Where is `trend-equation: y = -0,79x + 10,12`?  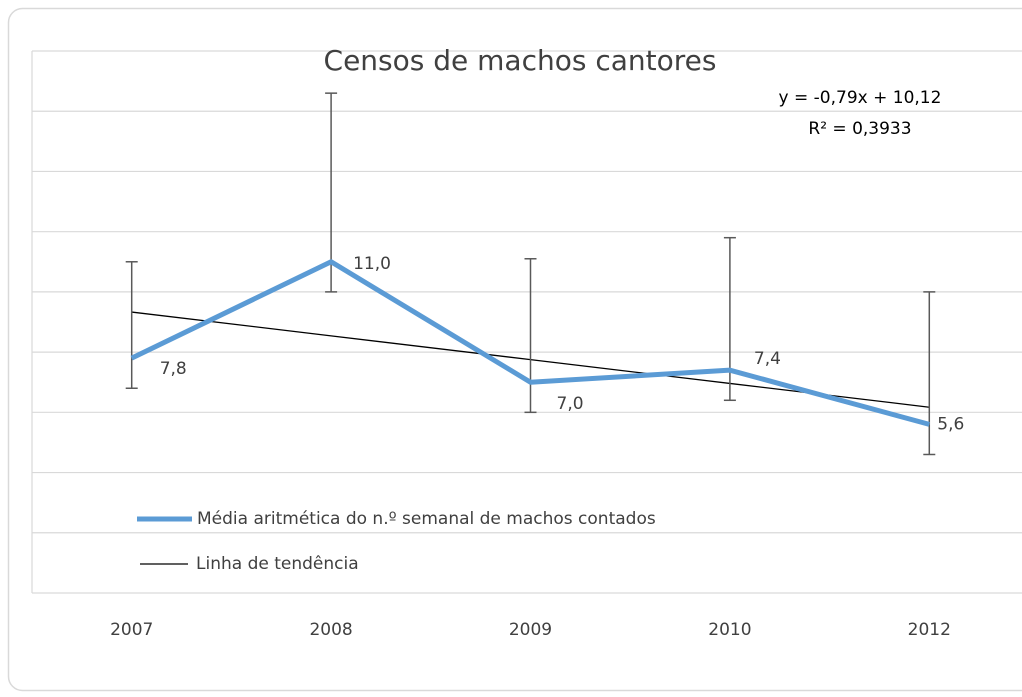 trend-equation: y = -0,79x + 10,12 is located at coordinates (860, 98).